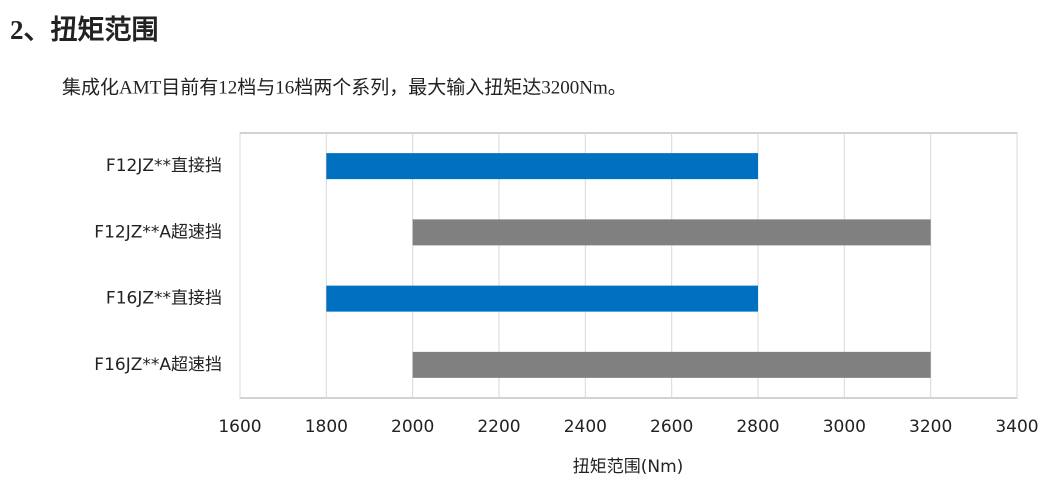  What do you see at coordinates (239, 427) in the screenshot?
I see `x-tick-label: 1600` at bounding box center [239, 427].